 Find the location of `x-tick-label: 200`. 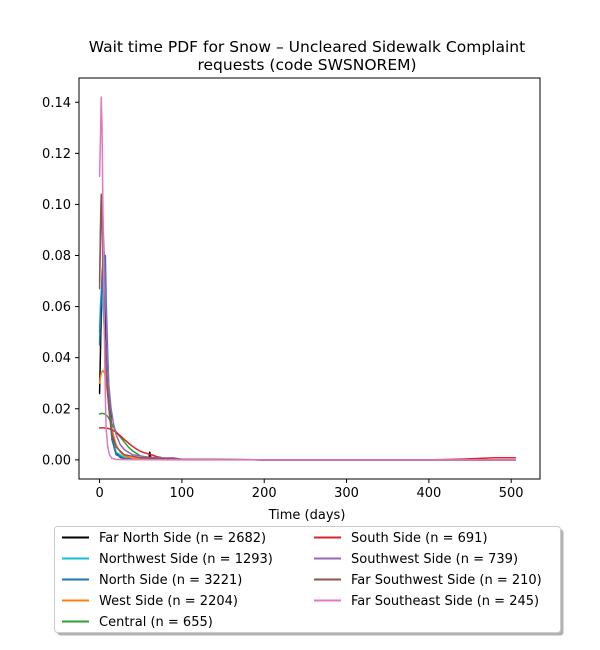

x-tick-label: 200 is located at coordinates (264, 493).